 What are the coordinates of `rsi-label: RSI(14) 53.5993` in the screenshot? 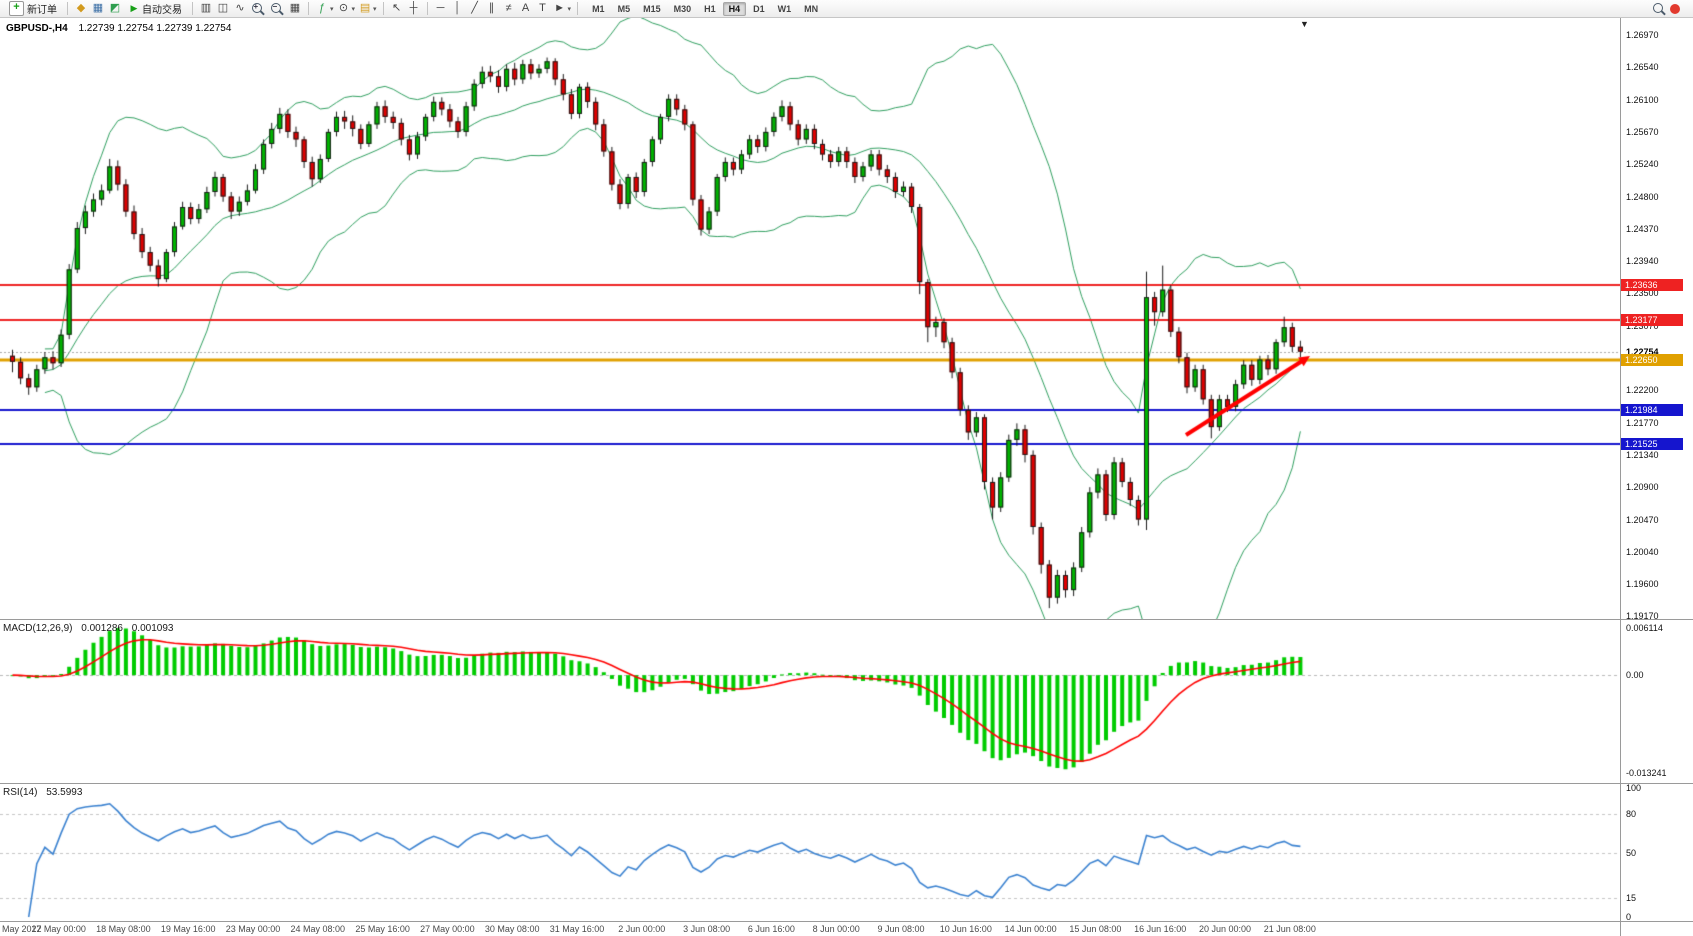 It's located at (45, 792).